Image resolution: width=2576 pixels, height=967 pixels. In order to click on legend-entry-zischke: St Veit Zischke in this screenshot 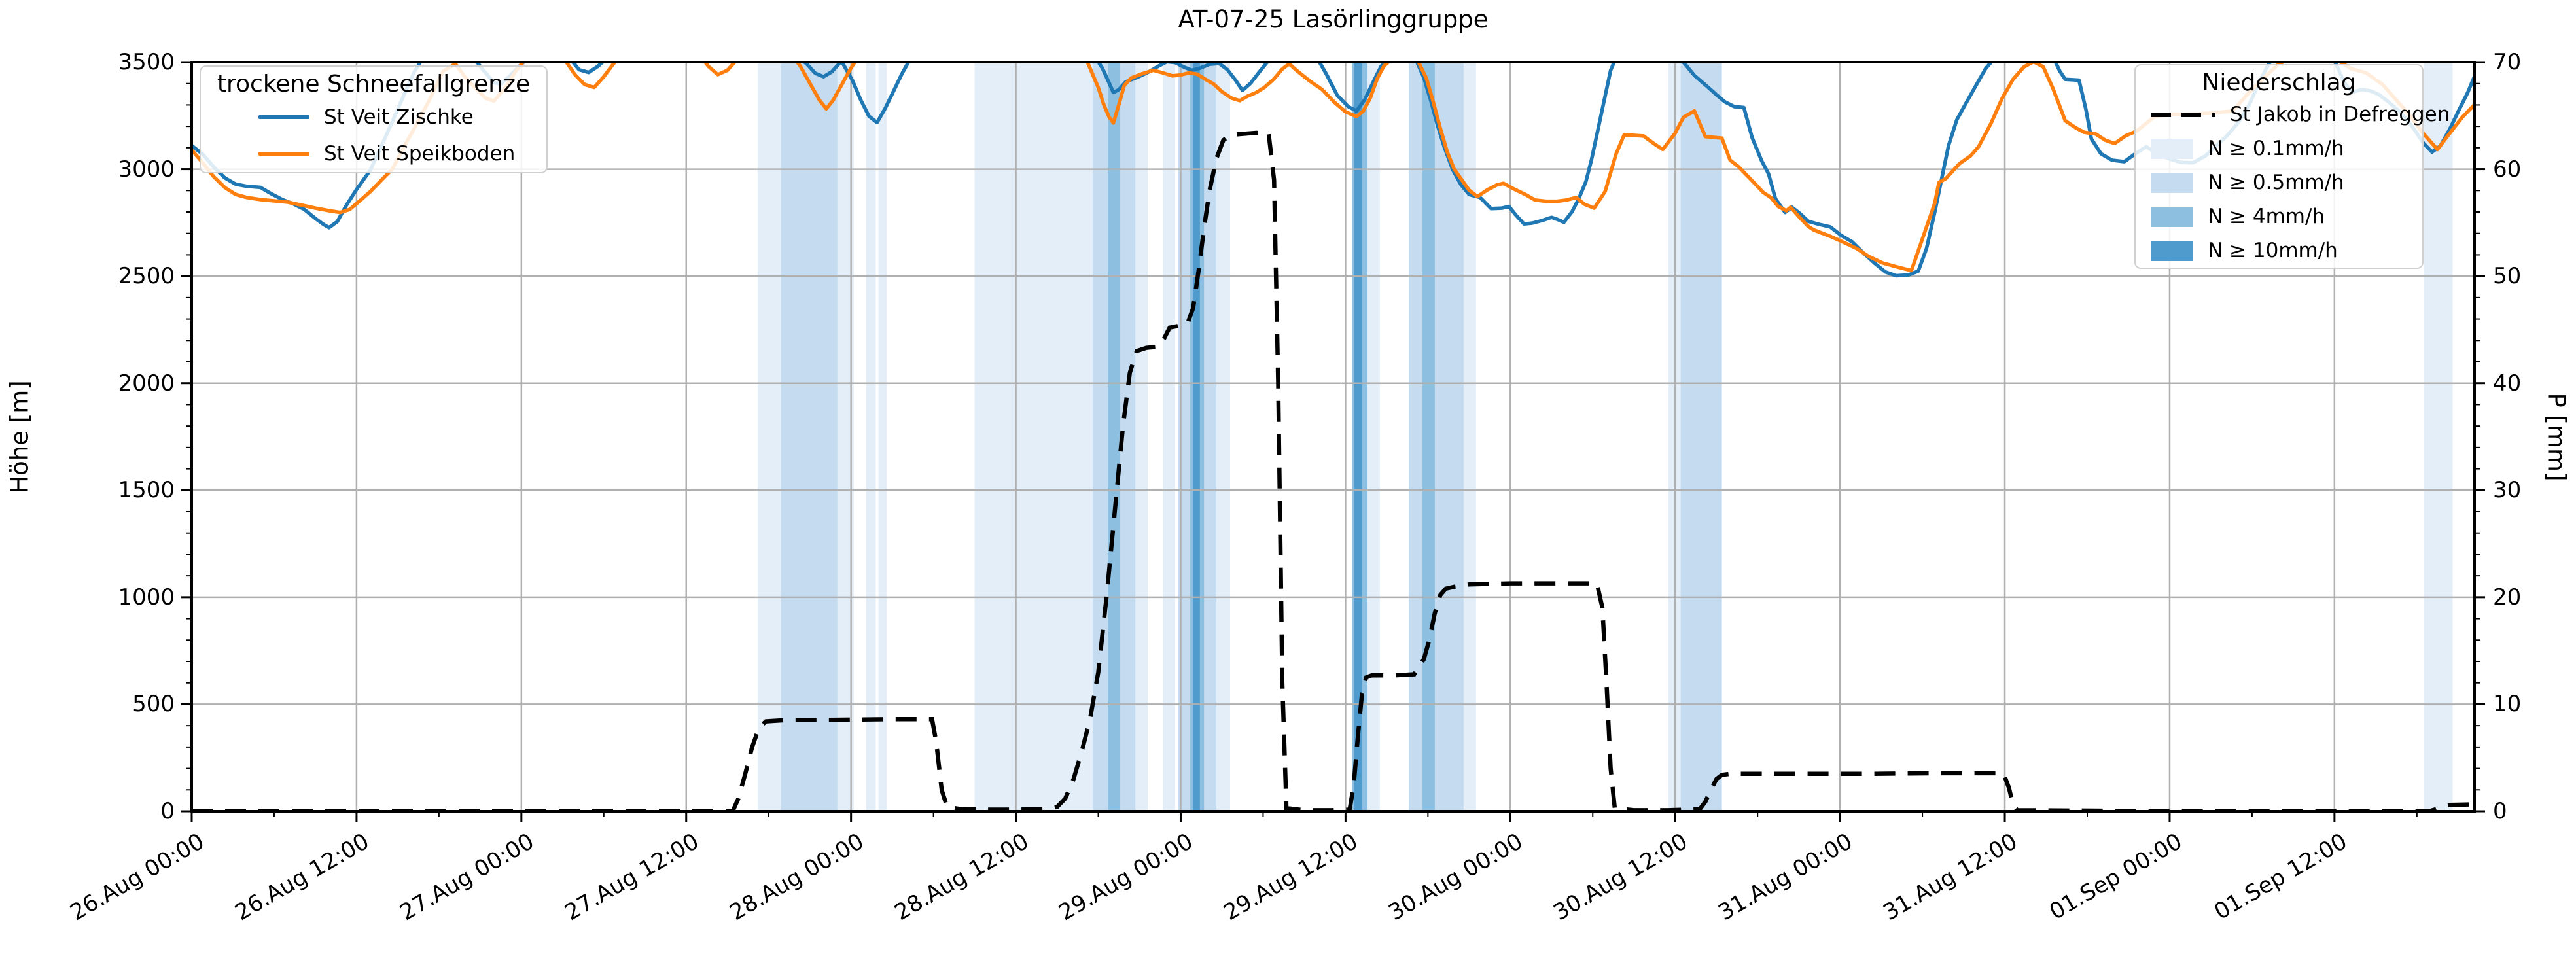, I will do `click(373, 117)`.